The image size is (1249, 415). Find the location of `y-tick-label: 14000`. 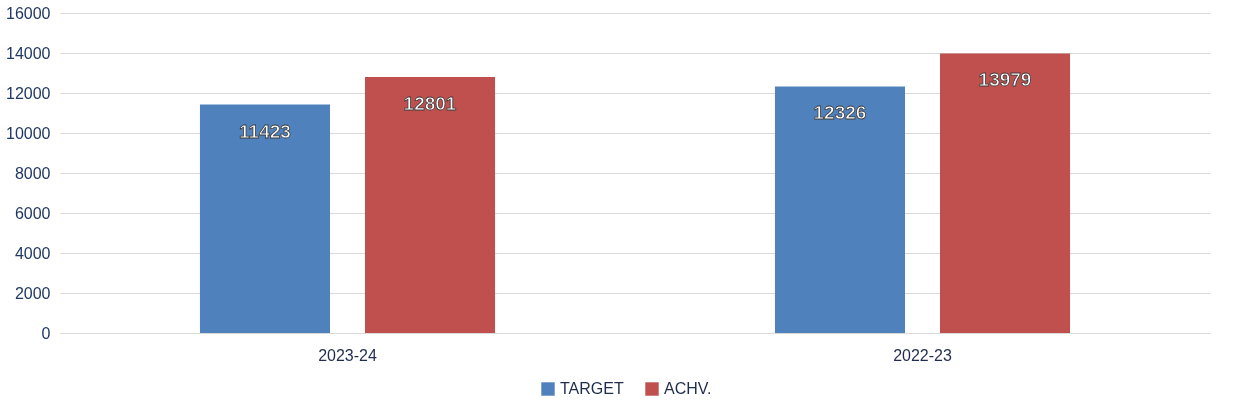

y-tick-label: 14000 is located at coordinates (28, 53).